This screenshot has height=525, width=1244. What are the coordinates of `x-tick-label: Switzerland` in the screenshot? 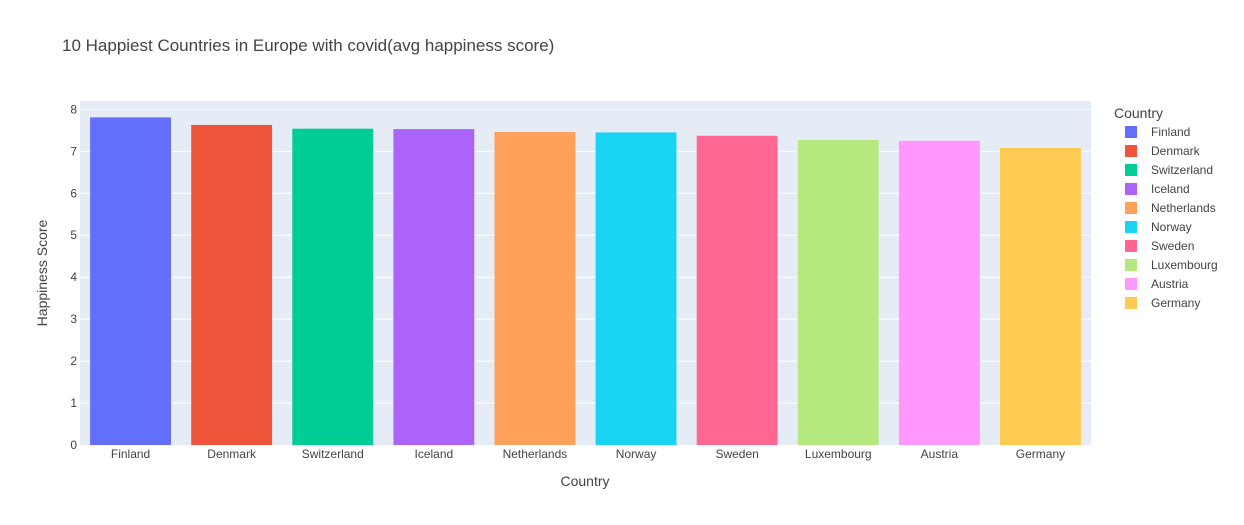 It's located at (333, 454).